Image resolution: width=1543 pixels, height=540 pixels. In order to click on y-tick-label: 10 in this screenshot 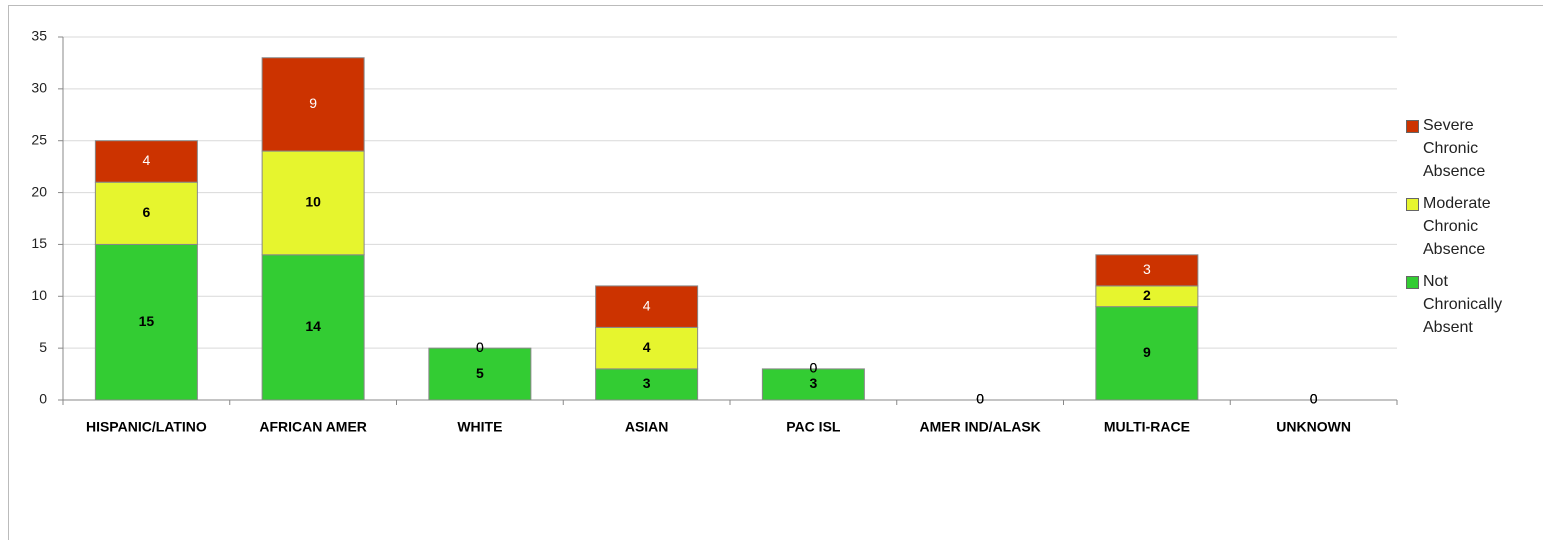, I will do `click(39, 295)`.